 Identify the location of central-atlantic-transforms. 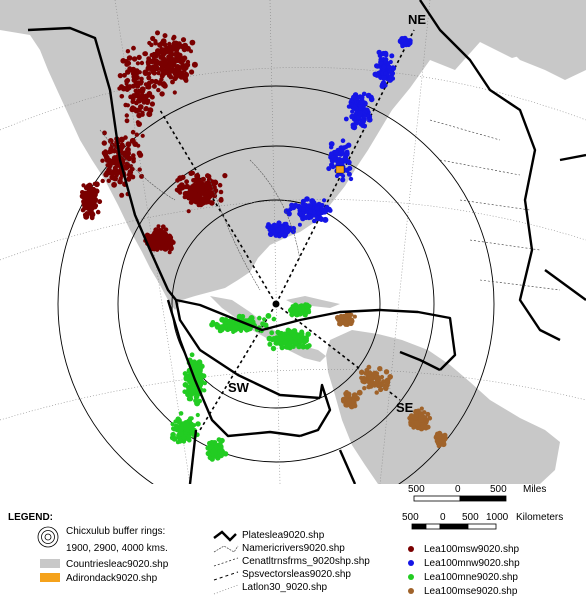
(495, 205).